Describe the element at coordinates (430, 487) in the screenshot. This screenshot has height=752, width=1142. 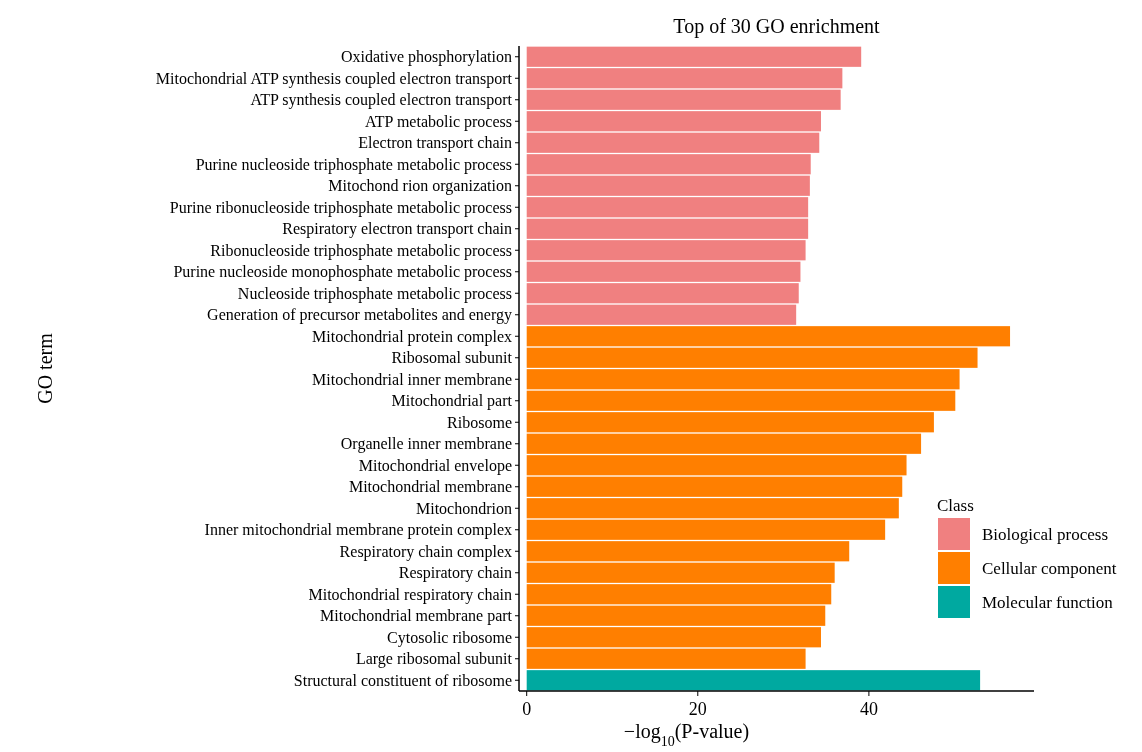
I see `y-tick-label: Mitochondrial membrane` at that location.